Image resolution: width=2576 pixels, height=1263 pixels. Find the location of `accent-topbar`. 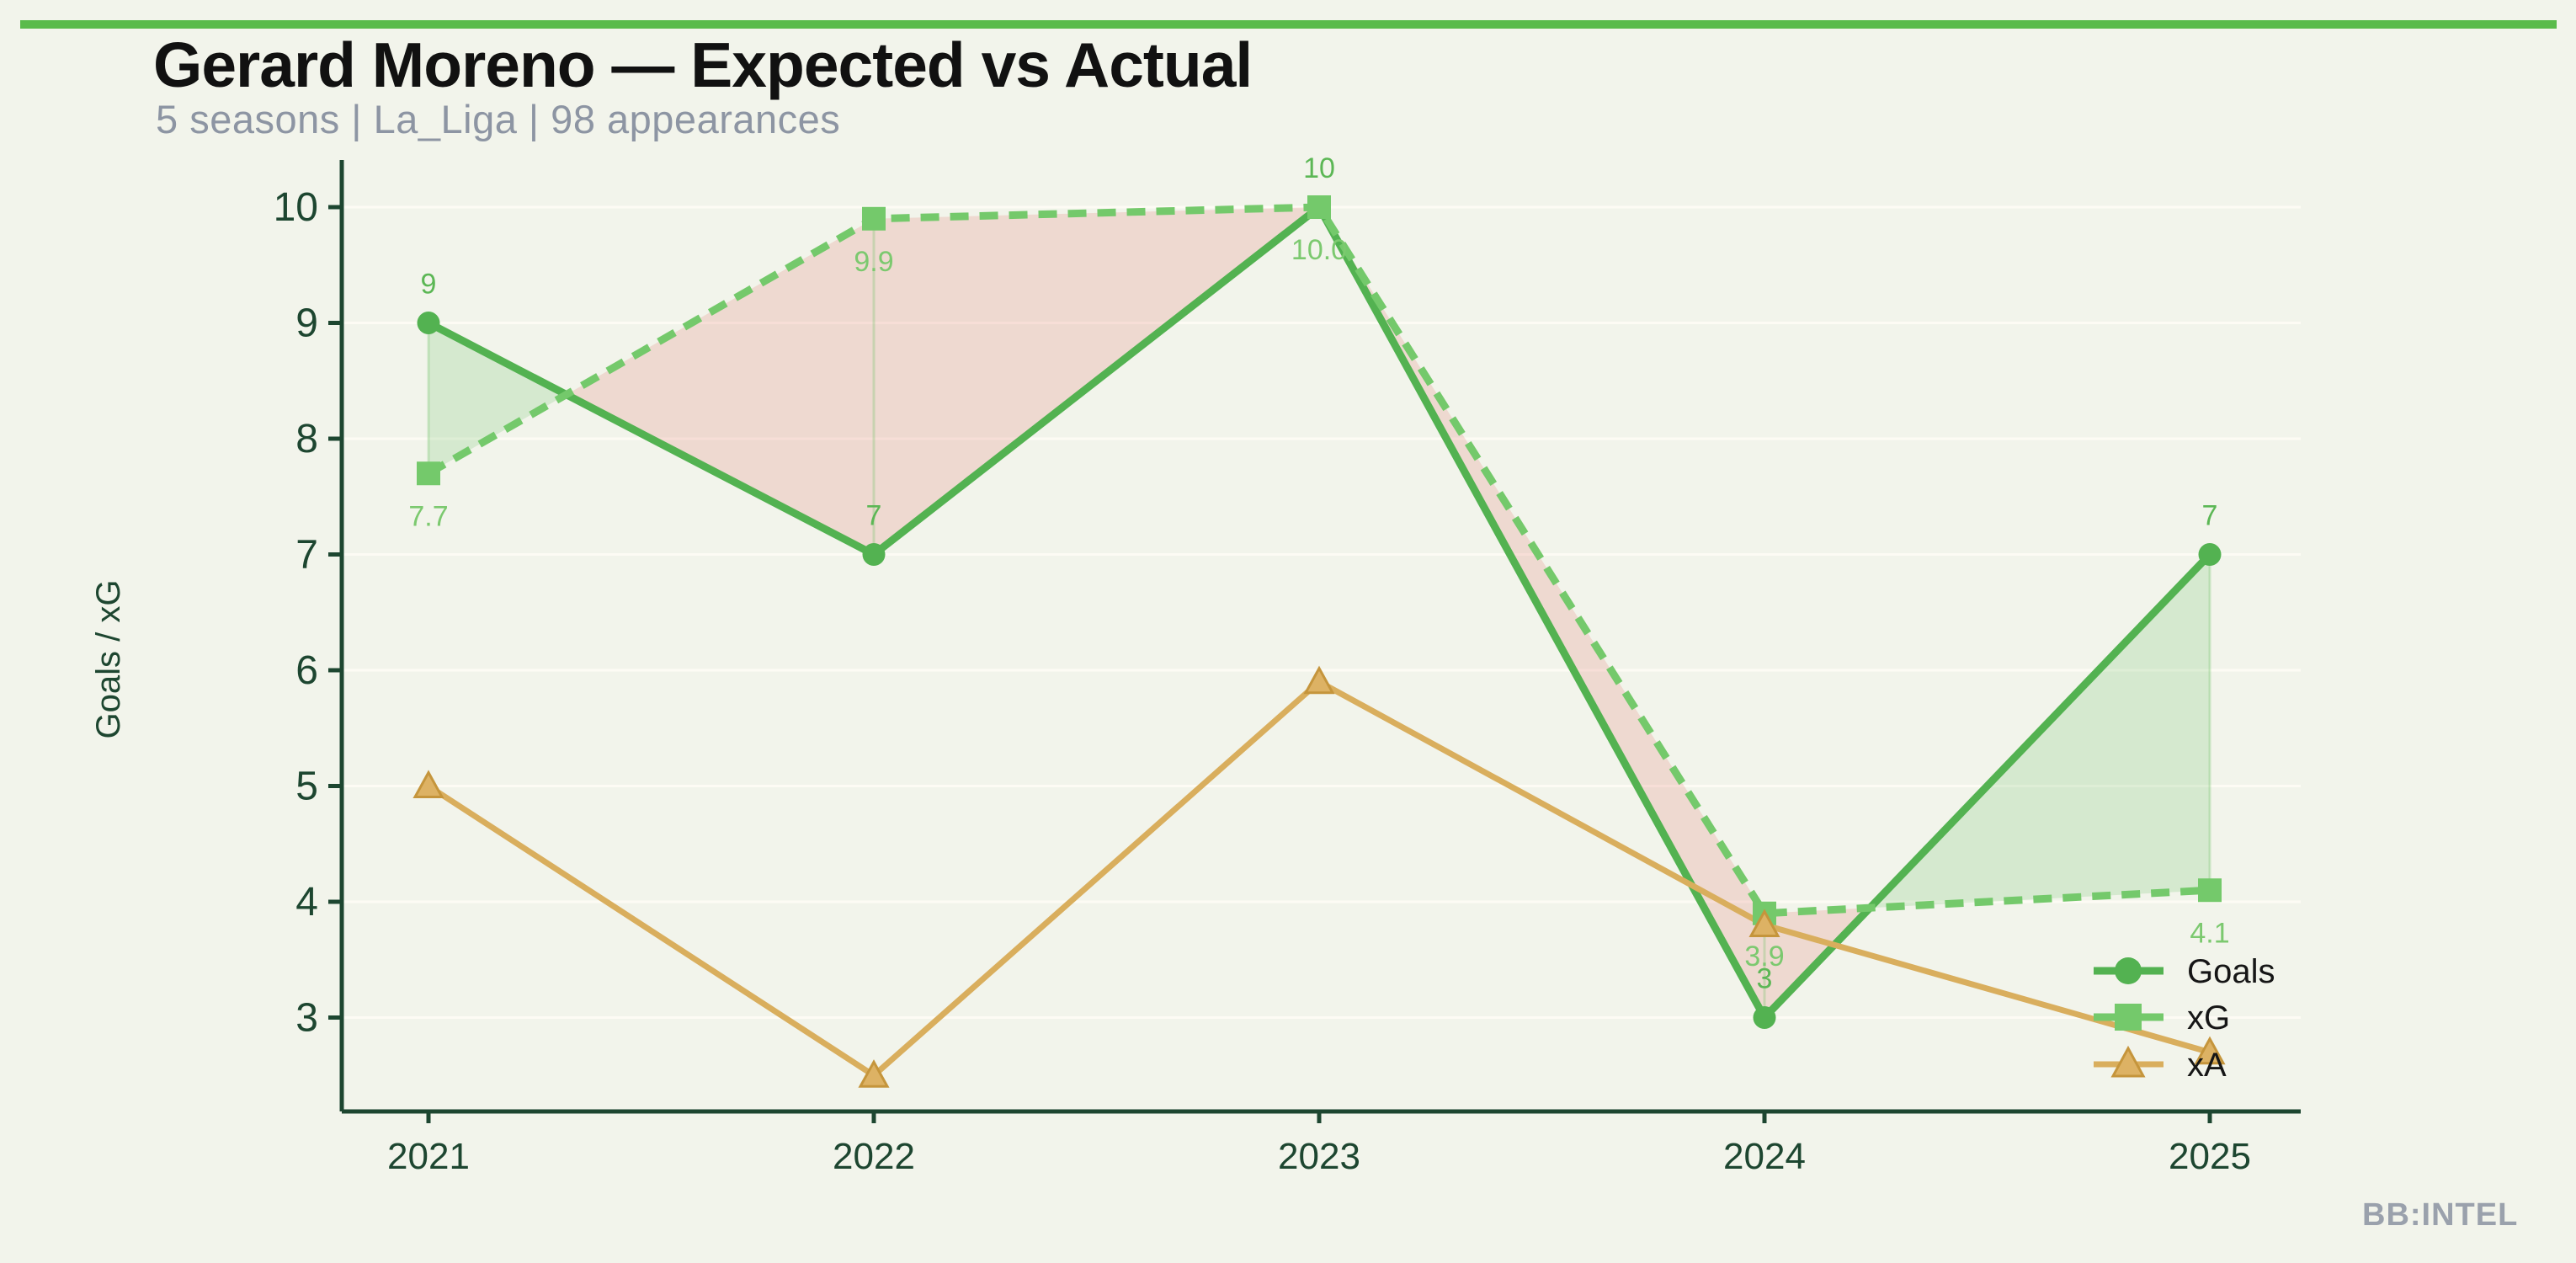

accent-topbar is located at coordinates (1289, 24).